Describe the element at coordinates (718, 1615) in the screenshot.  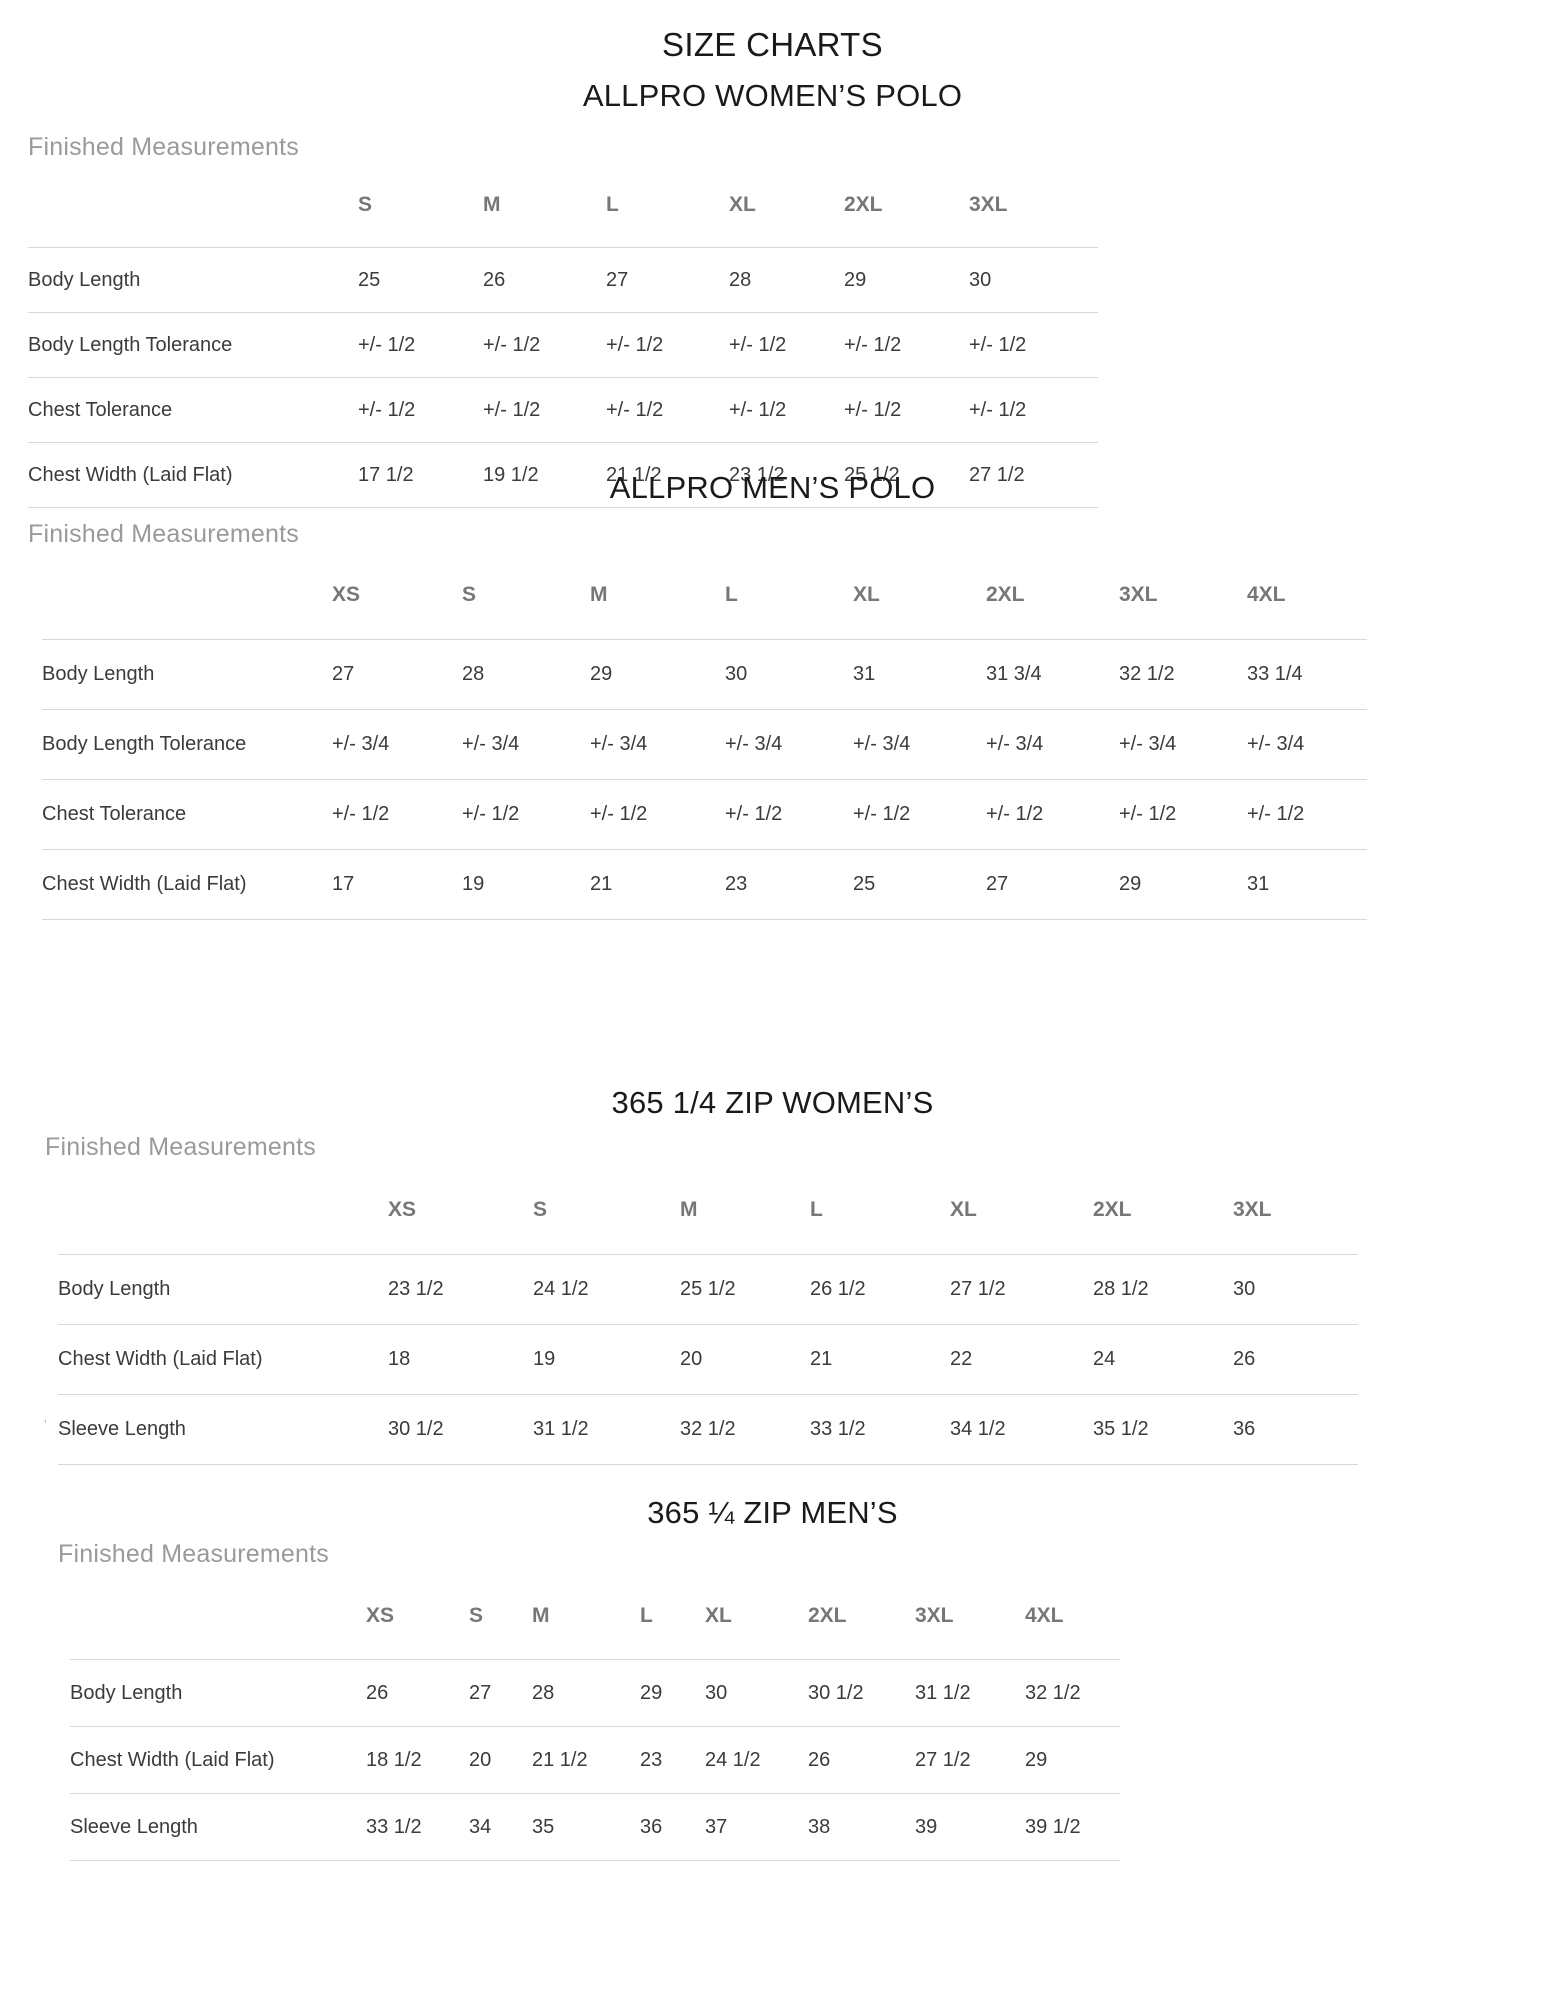
I see `column-header-xl: XL` at that location.